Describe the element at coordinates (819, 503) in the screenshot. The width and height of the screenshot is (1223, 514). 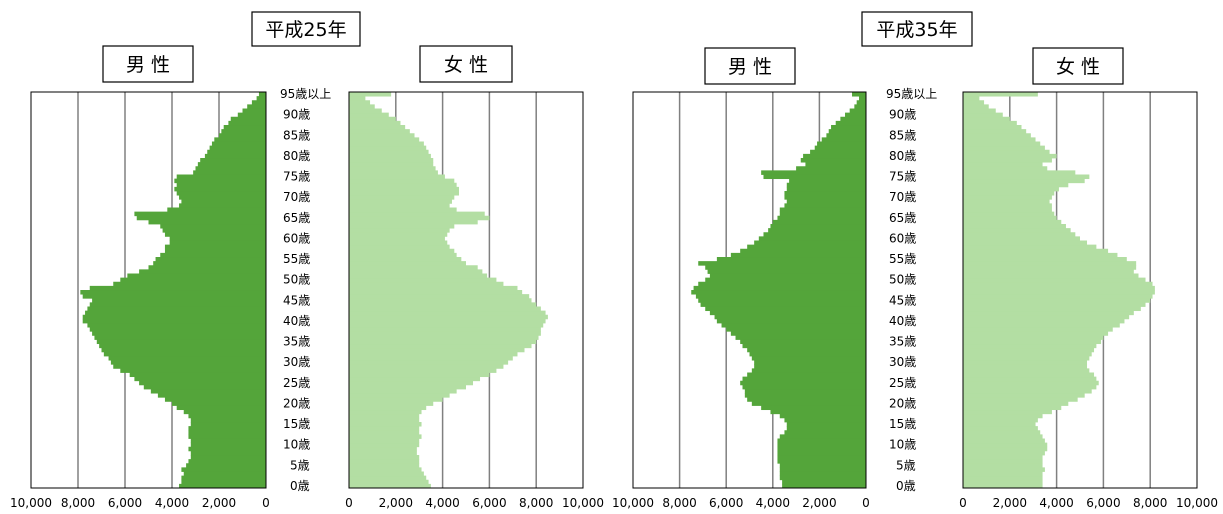
I see `male-x-tick-label: 2,000` at that location.